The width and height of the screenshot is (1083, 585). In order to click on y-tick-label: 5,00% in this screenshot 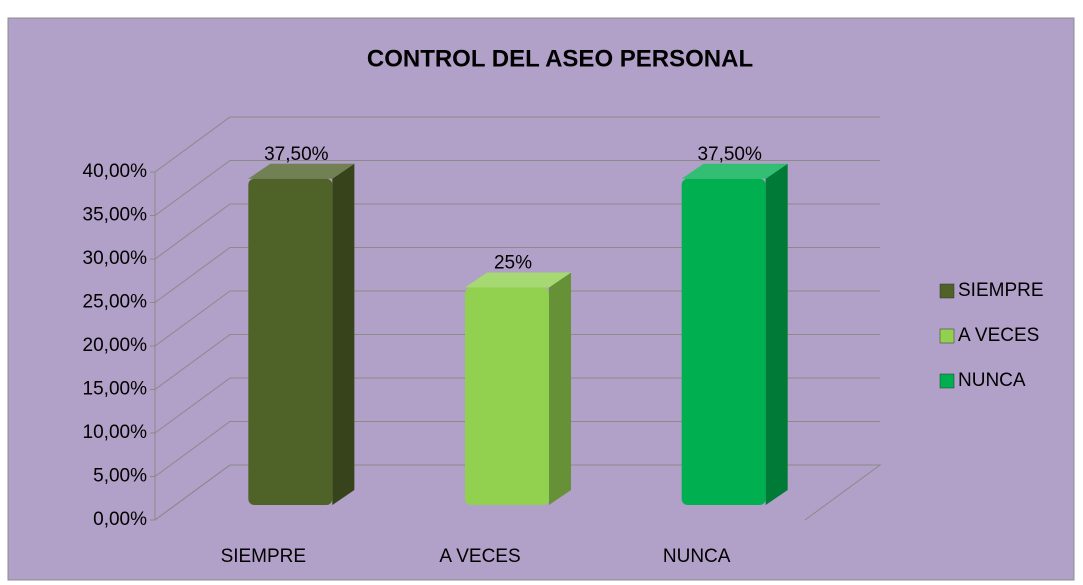, I will do `click(120, 476)`.